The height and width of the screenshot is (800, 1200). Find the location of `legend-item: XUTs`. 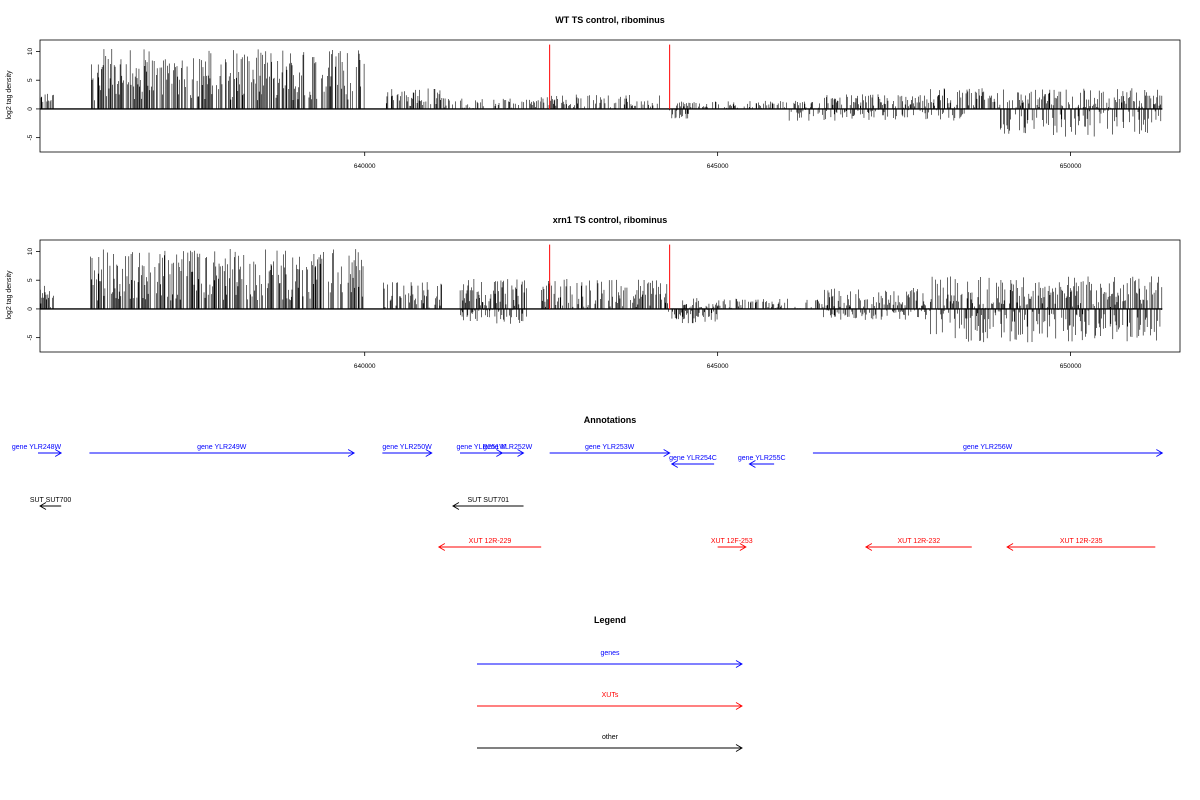

legend-item: XUTs is located at coordinates (610, 701).